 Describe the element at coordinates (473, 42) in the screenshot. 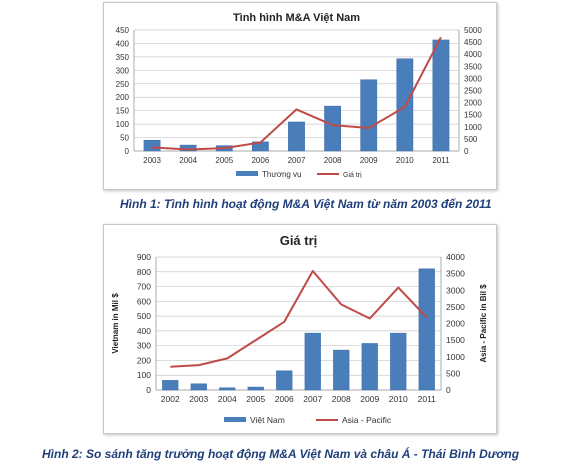

I see `y-right-tick-label: 4500` at that location.